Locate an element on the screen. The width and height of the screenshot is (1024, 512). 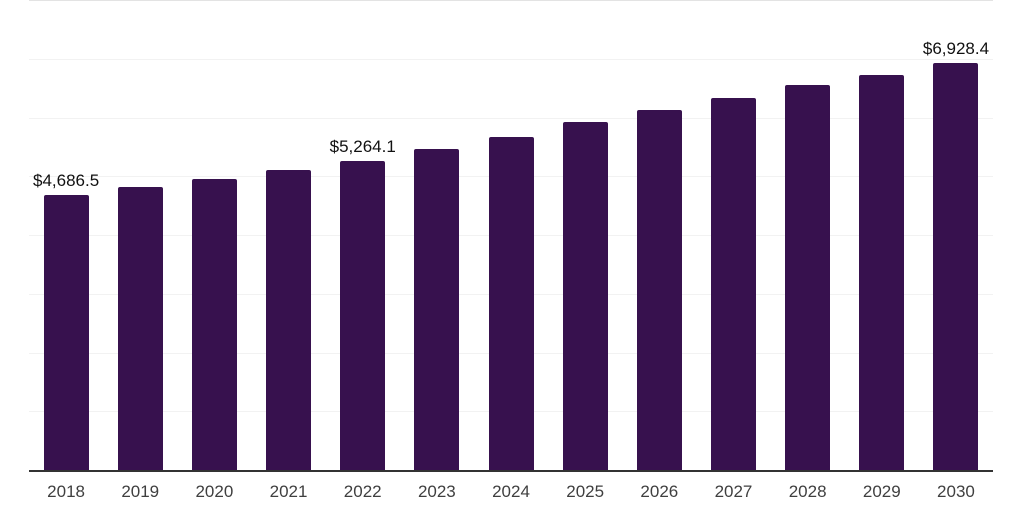
bar-slot-2027 is located at coordinates (733, 235).